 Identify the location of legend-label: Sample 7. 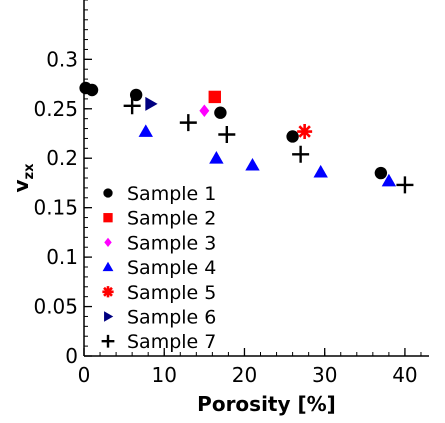
(171, 342).